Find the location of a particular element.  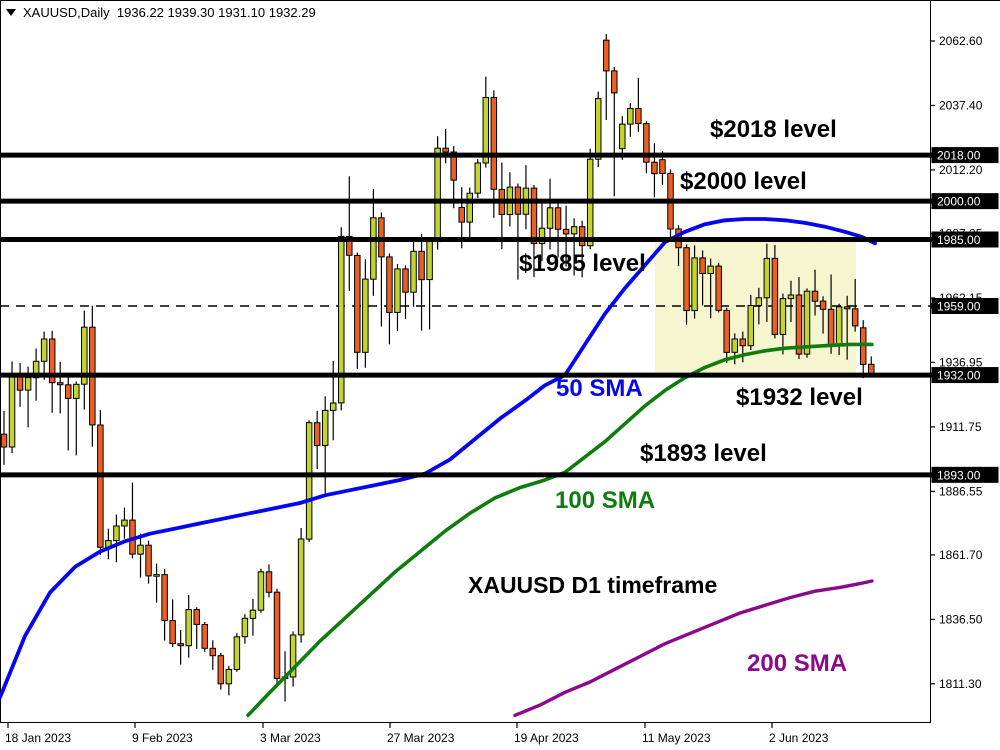

svg-text: 2012.20 is located at coordinates (961, 170).